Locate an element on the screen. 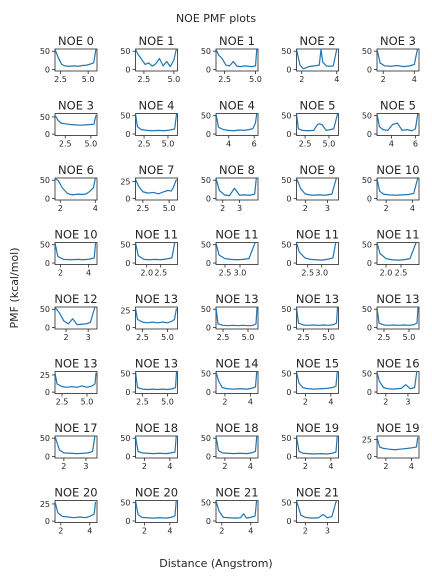 Image resolution: width=432 pixels, height=576 pixels. subplot-title: NOE 4 is located at coordinates (237, 106).